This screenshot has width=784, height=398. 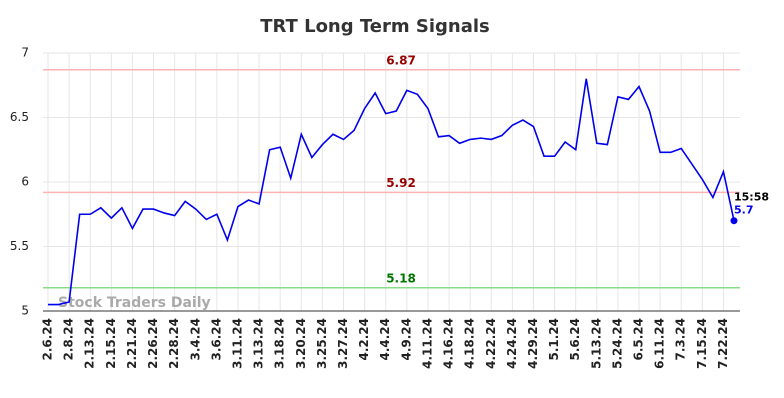 I want to click on x-tick-label: 4.4.24, so click(x=385, y=339).